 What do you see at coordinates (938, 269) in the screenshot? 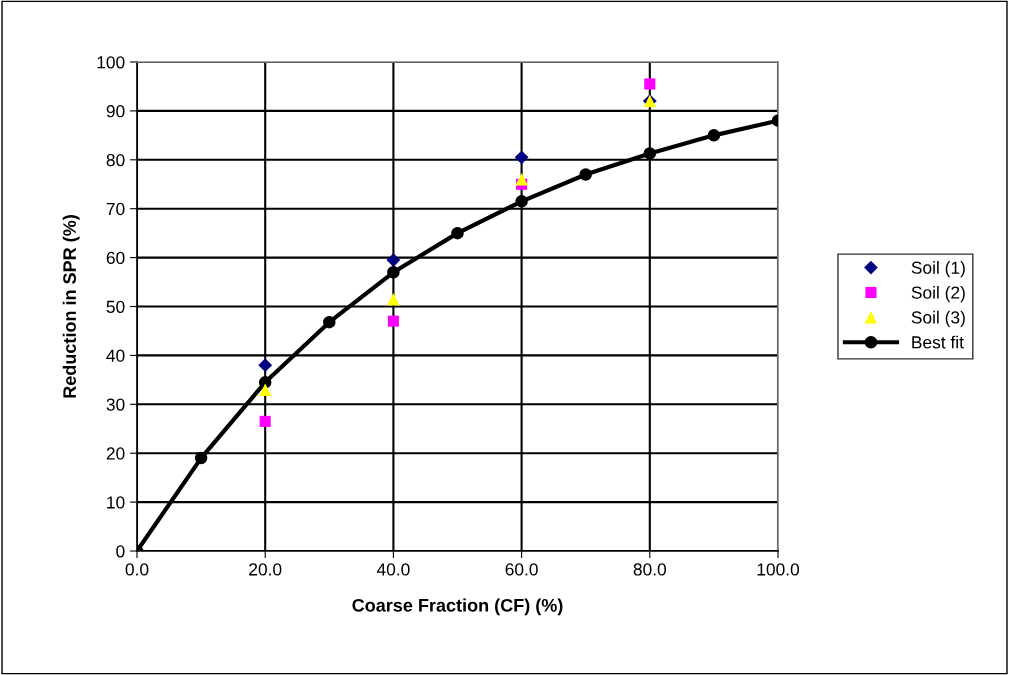
I see `legend-label: Soil (1)` at bounding box center [938, 269].